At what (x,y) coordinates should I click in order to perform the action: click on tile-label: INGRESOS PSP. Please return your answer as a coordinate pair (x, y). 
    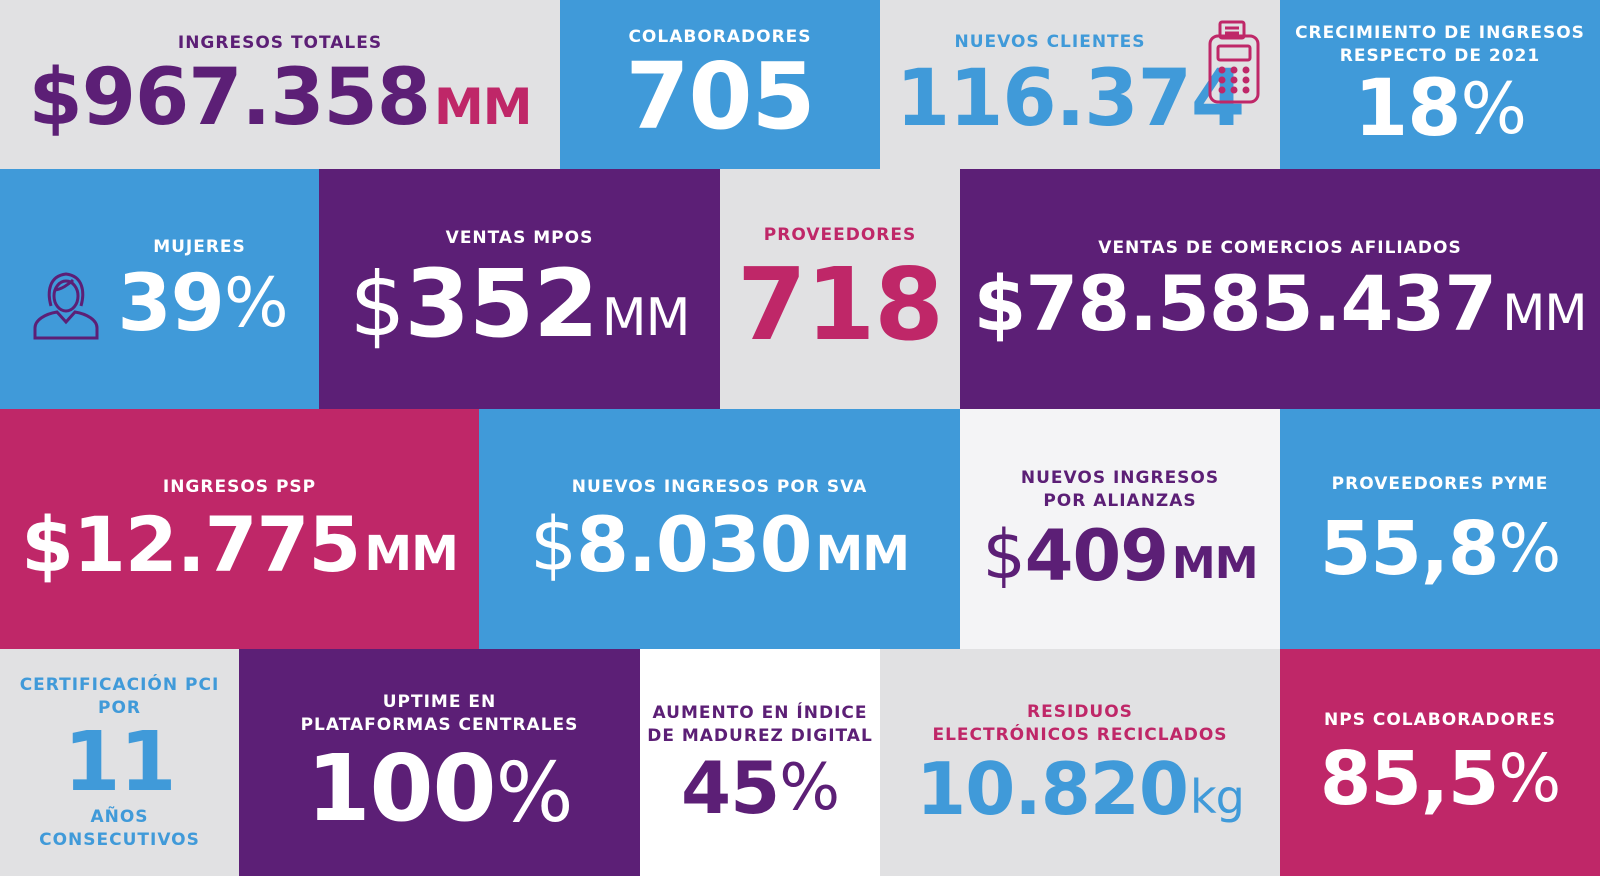
    Looking at the image, I should click on (239, 486).